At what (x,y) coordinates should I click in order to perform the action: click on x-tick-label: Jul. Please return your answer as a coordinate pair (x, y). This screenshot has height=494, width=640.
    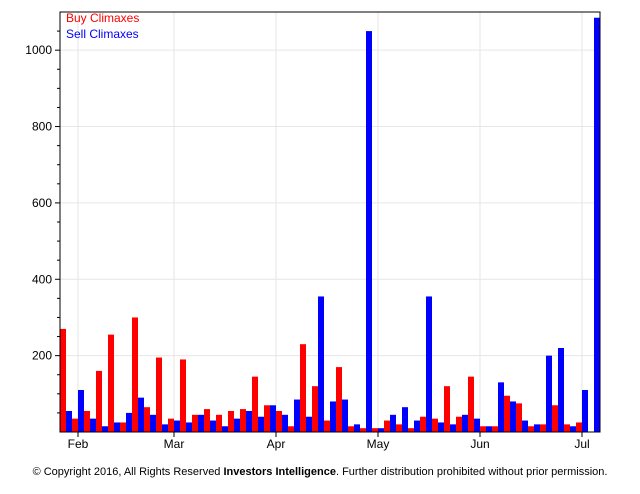
    Looking at the image, I should click on (581, 444).